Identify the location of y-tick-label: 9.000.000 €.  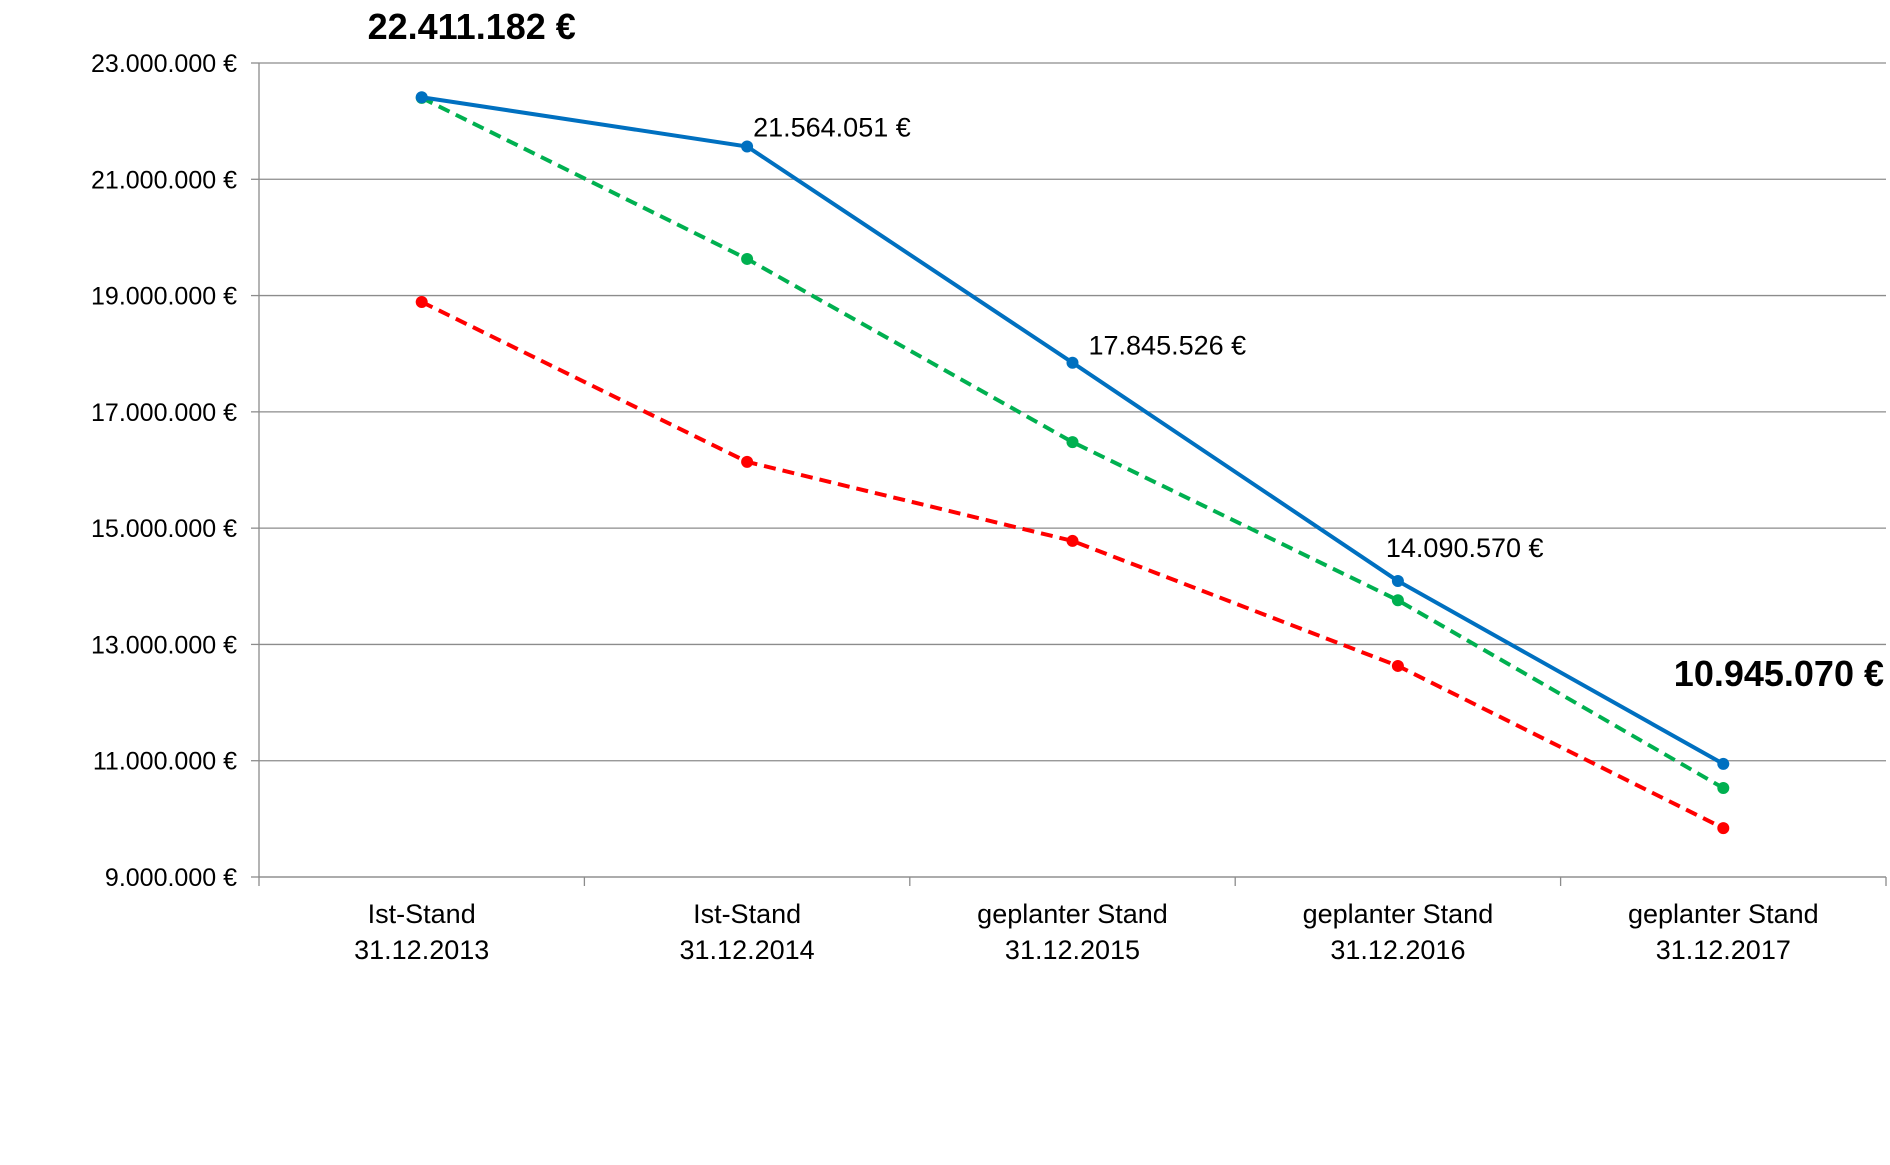
(171, 878).